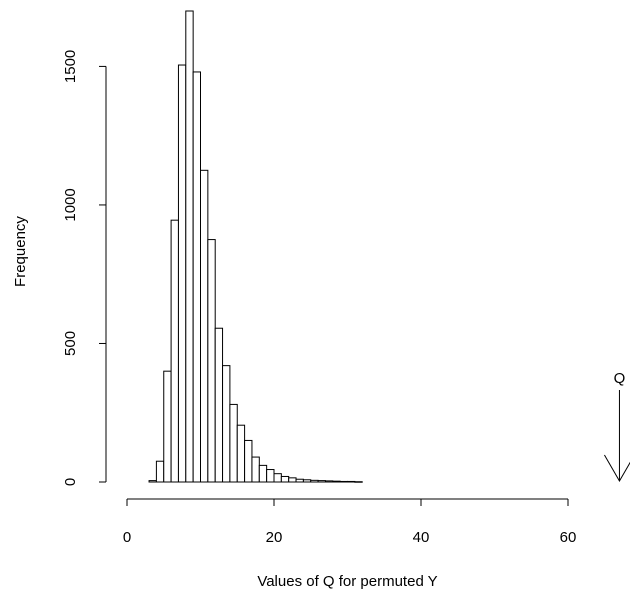 The image size is (630, 598). I want to click on y-axis: 0 500 1000 1500, so click(84, 268).